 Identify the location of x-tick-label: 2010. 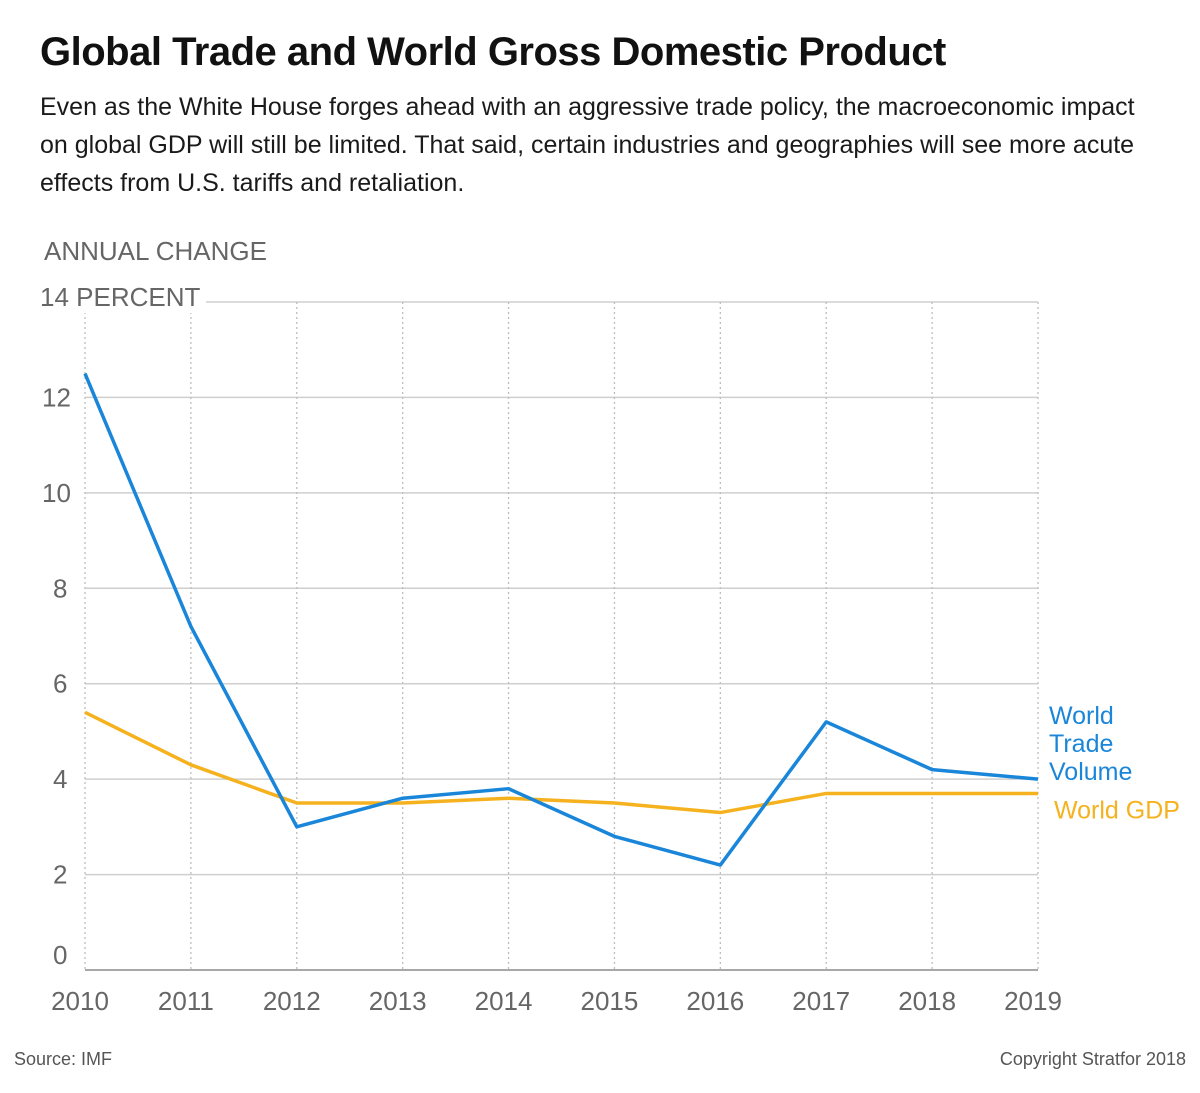
(80, 1001).